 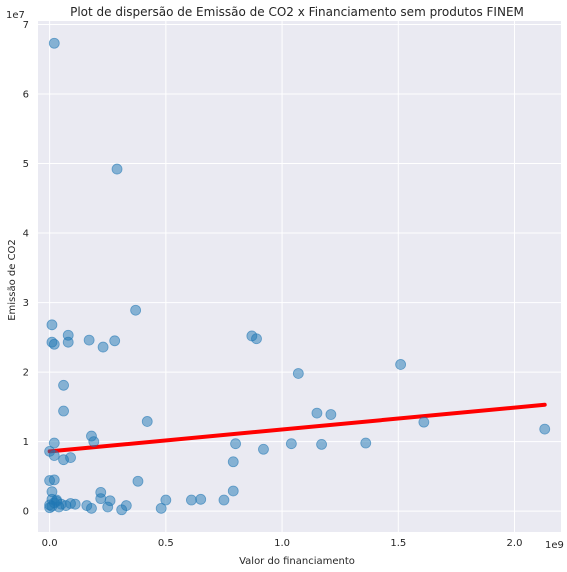 I want to click on y-tick-label: 3, so click(x=26, y=303).